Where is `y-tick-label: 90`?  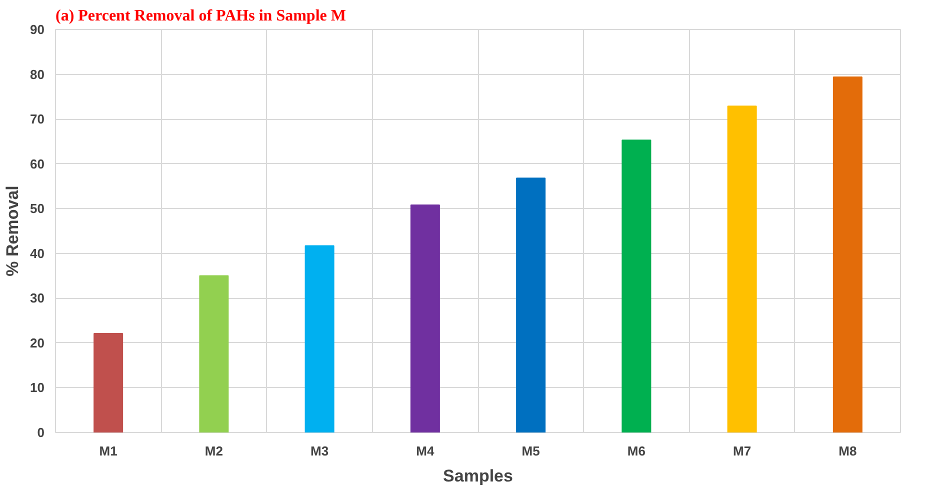 y-tick-label: 90 is located at coordinates (37, 29).